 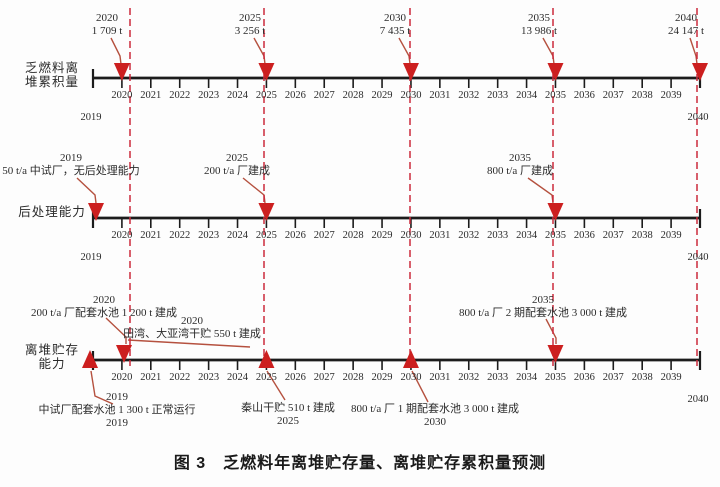 What do you see at coordinates (686, 31) in the screenshot?
I see `annotation-acc-2040: 24 147 t` at bounding box center [686, 31].